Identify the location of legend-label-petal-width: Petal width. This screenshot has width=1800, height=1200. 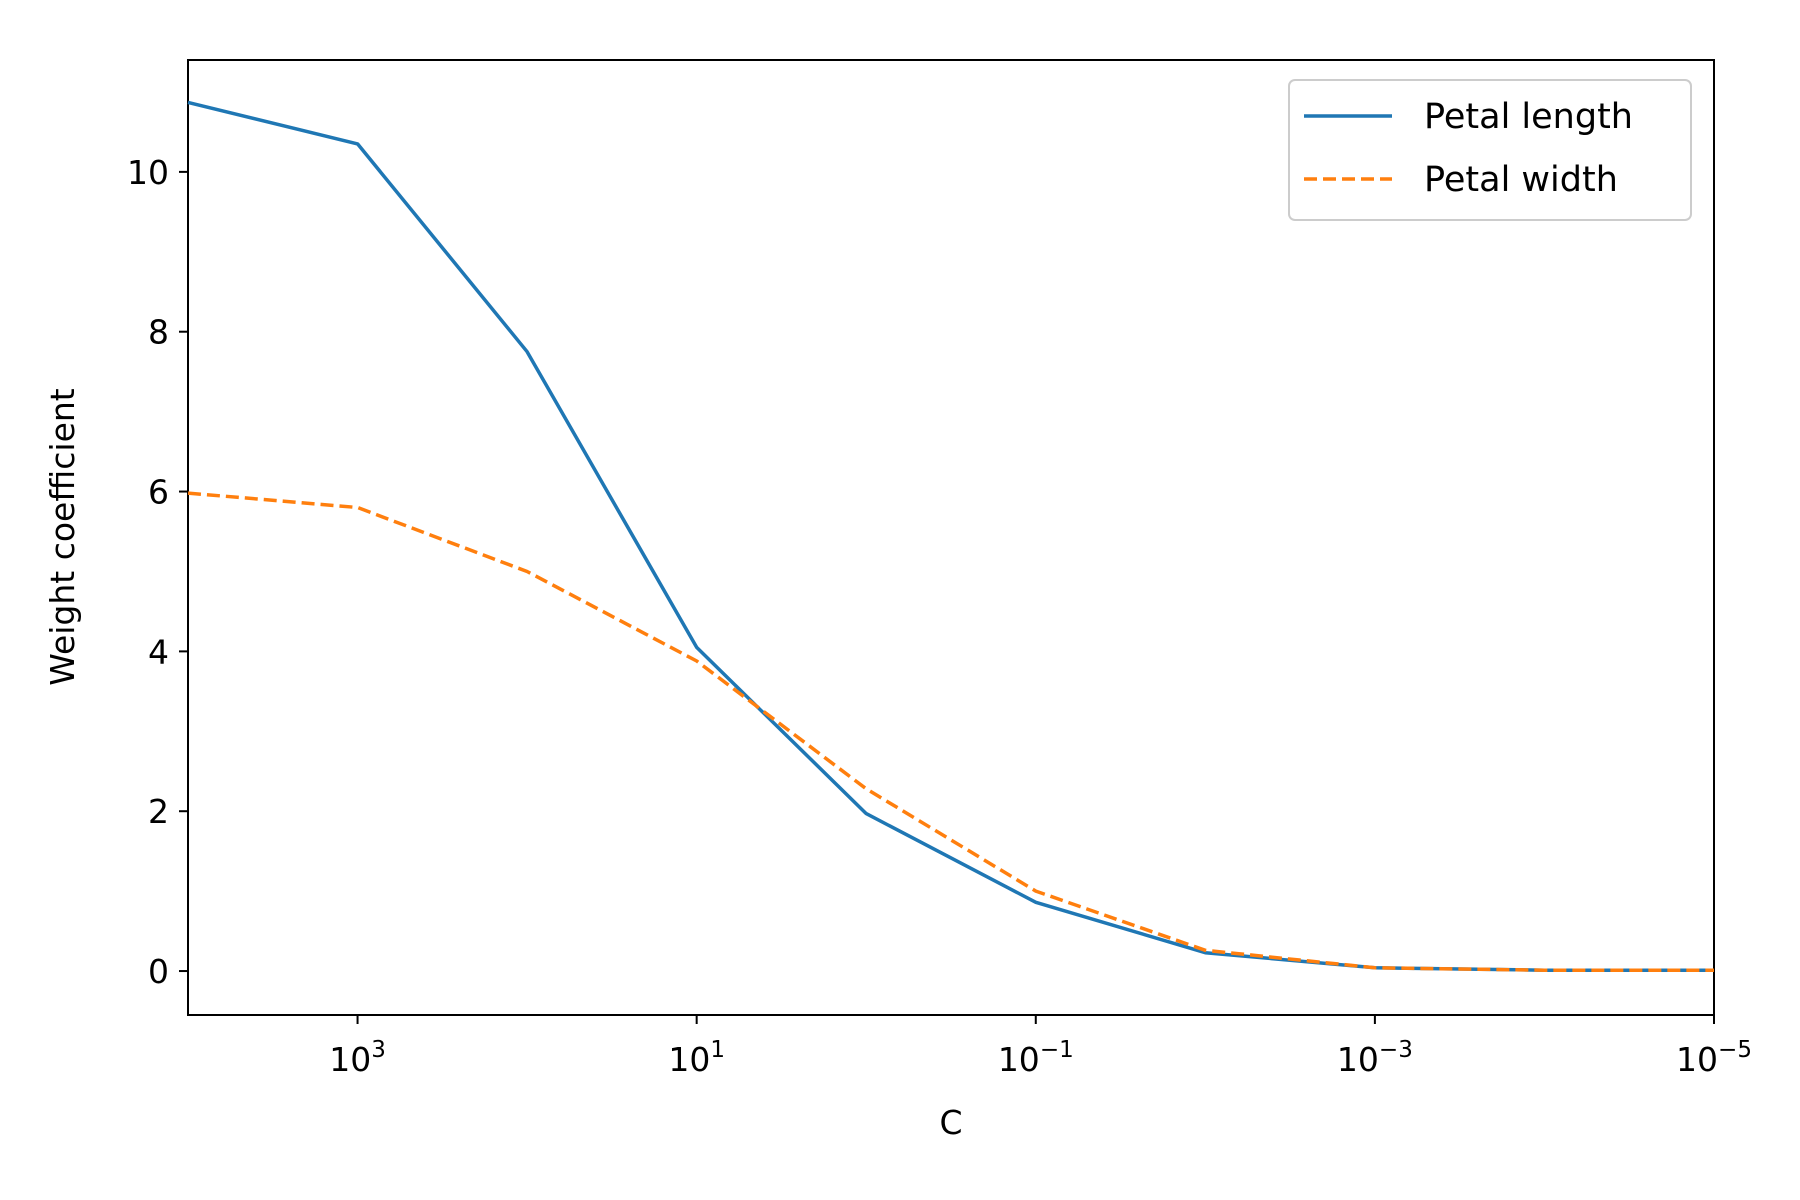
(1521, 180).